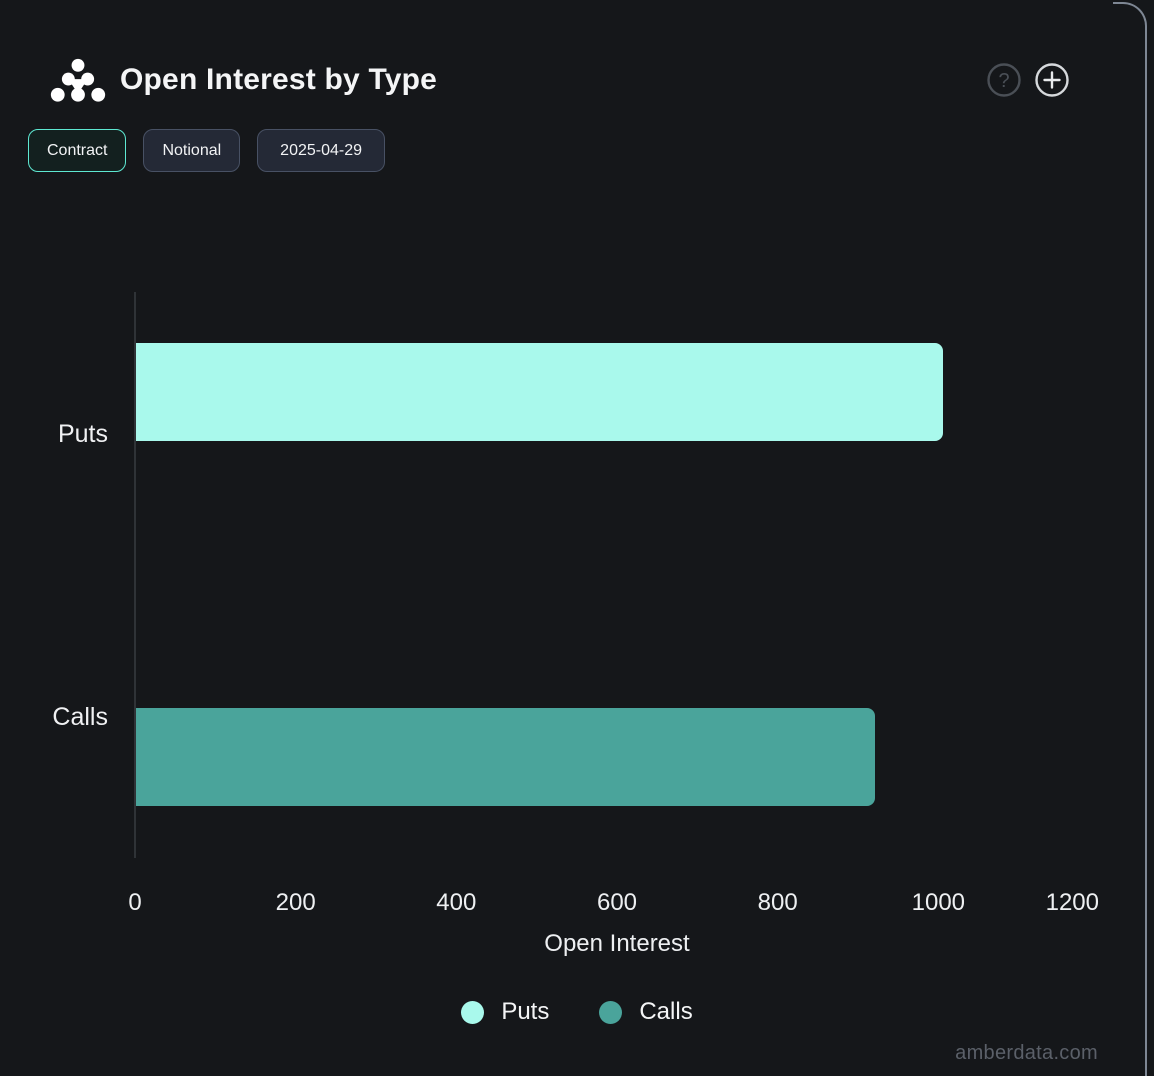 This screenshot has width=1154, height=1076. I want to click on watermark: amberdata.com, so click(1026, 1053).